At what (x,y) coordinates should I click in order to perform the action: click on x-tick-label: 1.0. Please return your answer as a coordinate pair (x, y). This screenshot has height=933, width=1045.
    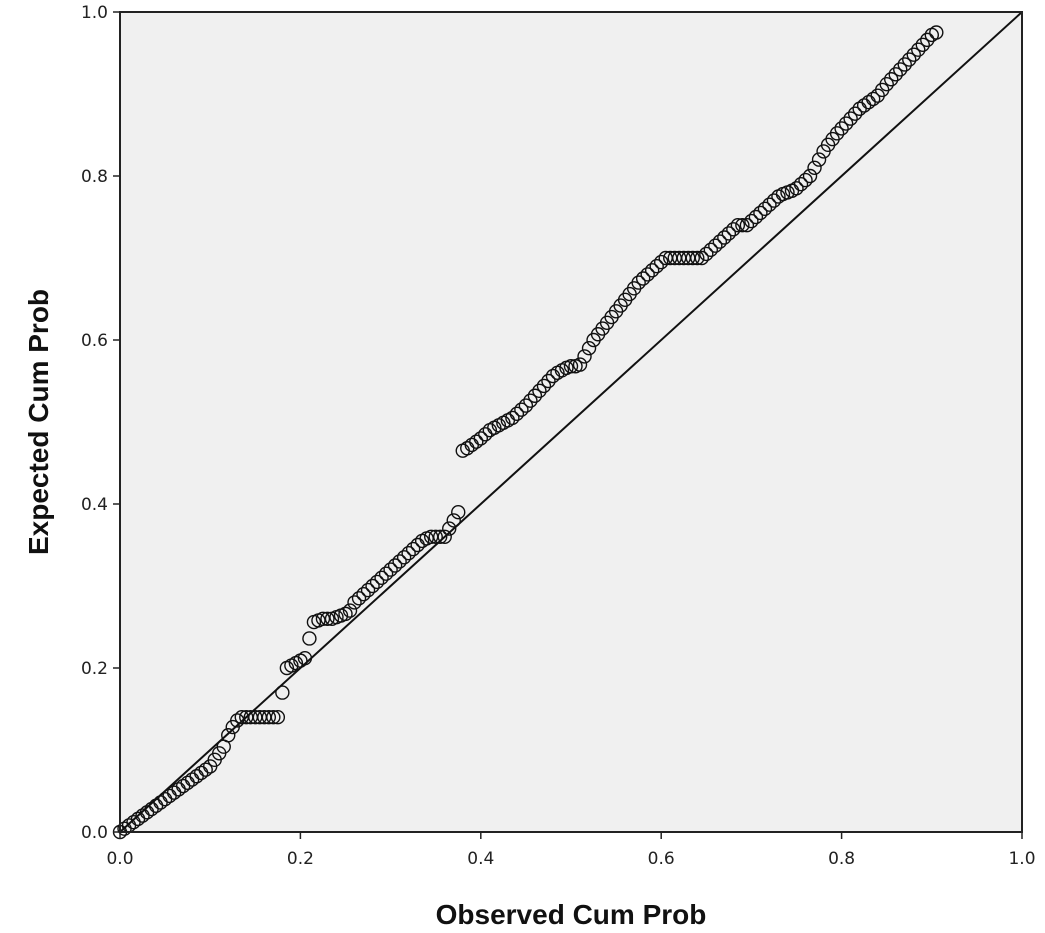
    Looking at the image, I should click on (1021, 859).